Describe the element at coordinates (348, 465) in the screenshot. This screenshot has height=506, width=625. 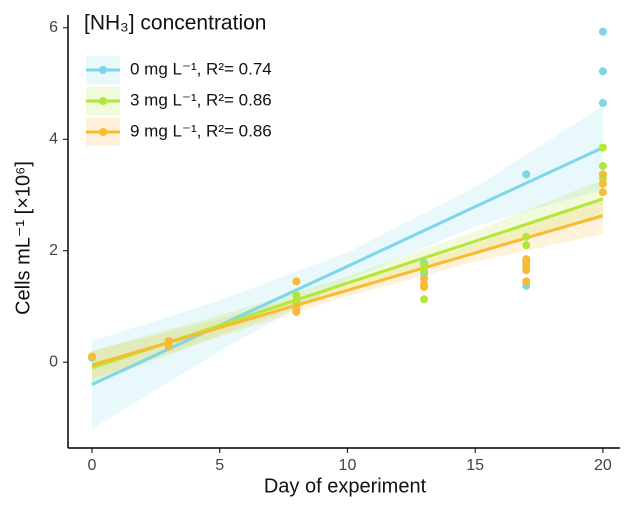
I see `x-tick-label: 10` at that location.